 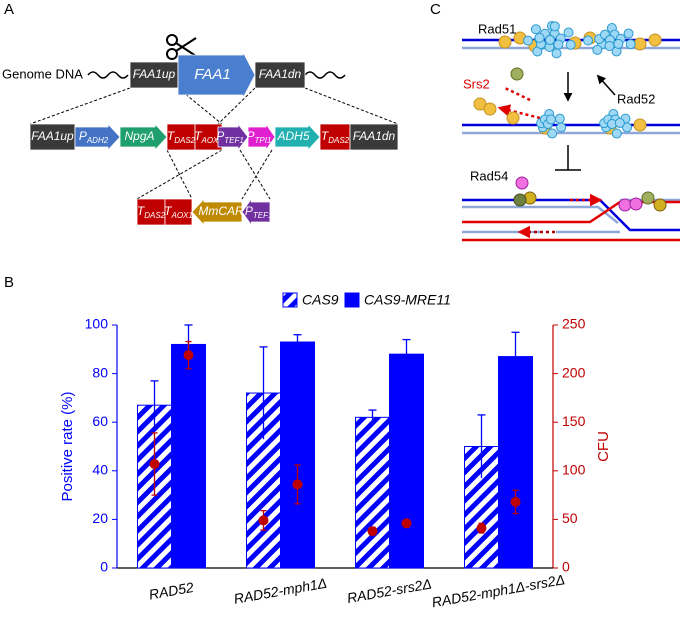 What do you see at coordinates (489, 175) in the screenshot?
I see `protein-label: Rad54` at bounding box center [489, 175].